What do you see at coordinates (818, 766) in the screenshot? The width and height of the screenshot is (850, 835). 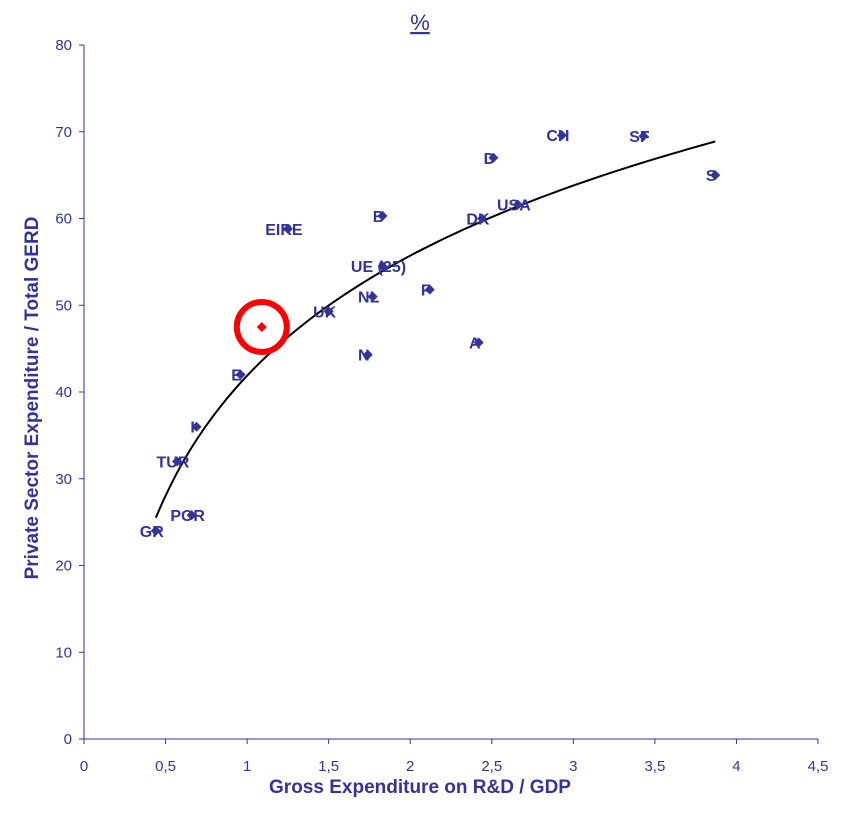 I see `x-tick-label: 4,5` at bounding box center [818, 766].